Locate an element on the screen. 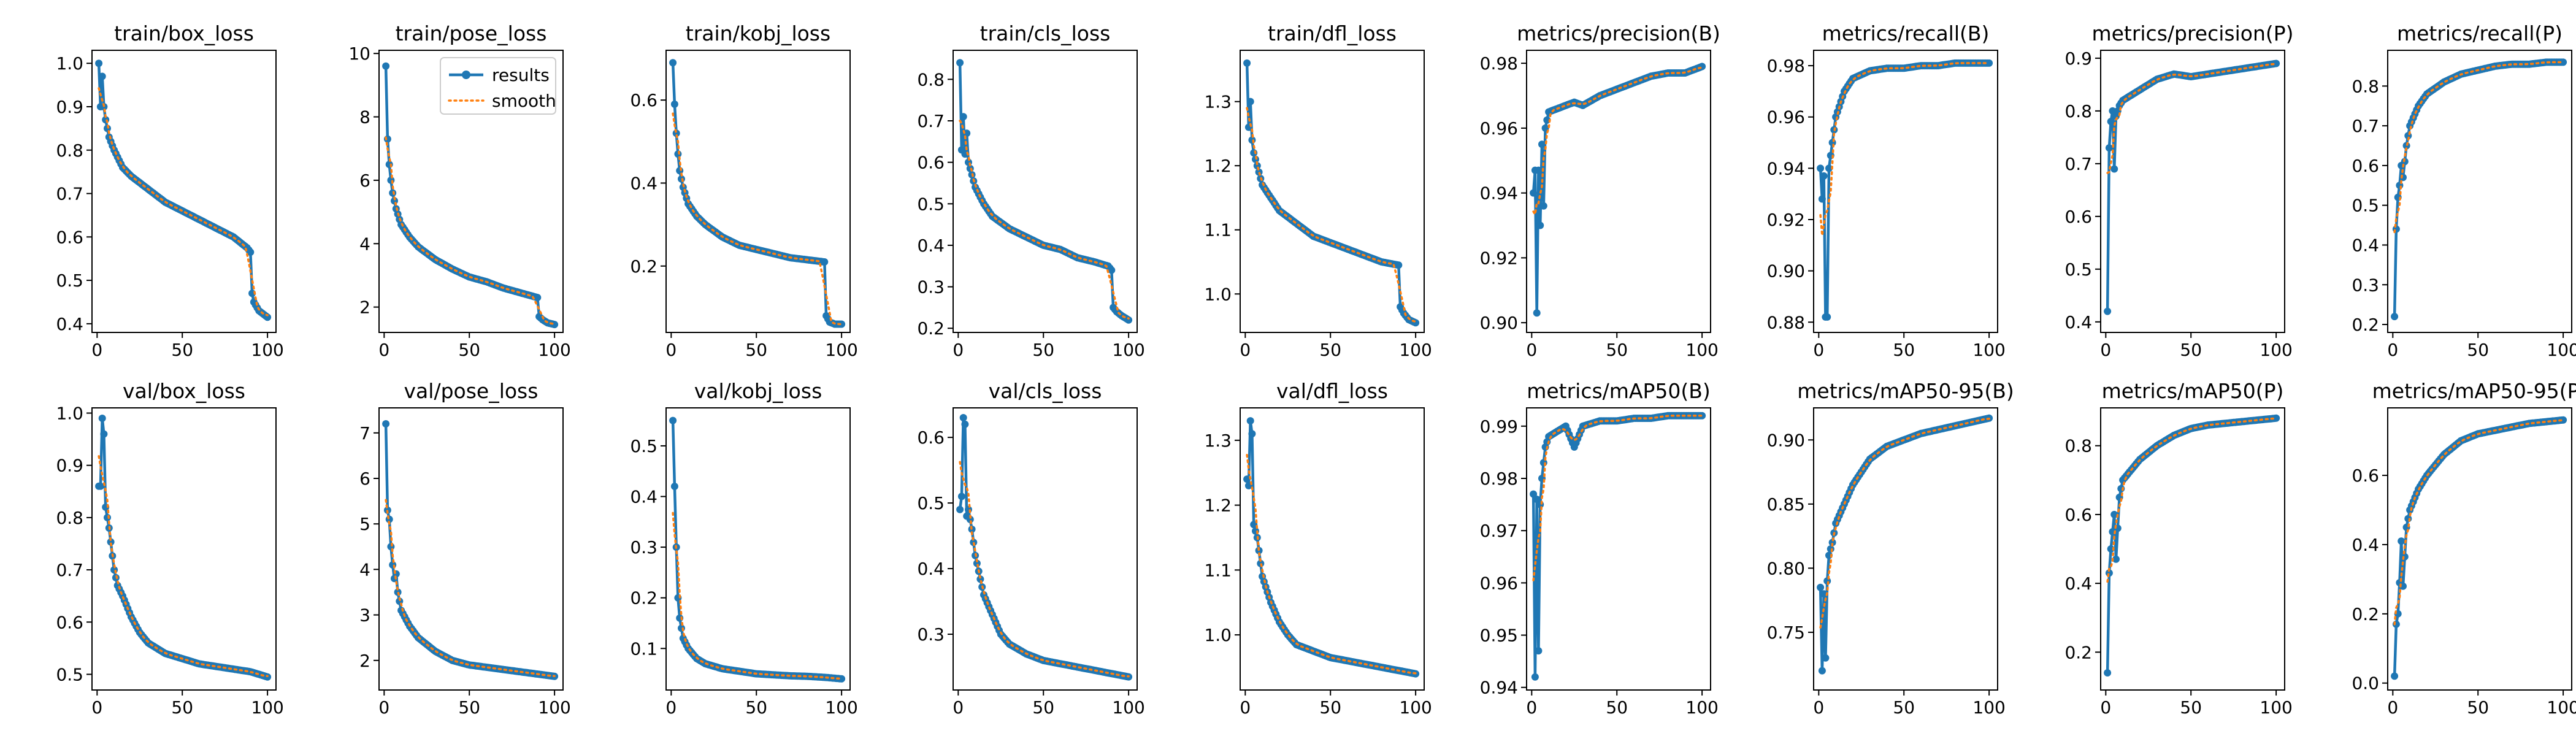 The width and height of the screenshot is (2576, 736). y-tick-label: 0.90 is located at coordinates (1499, 323).